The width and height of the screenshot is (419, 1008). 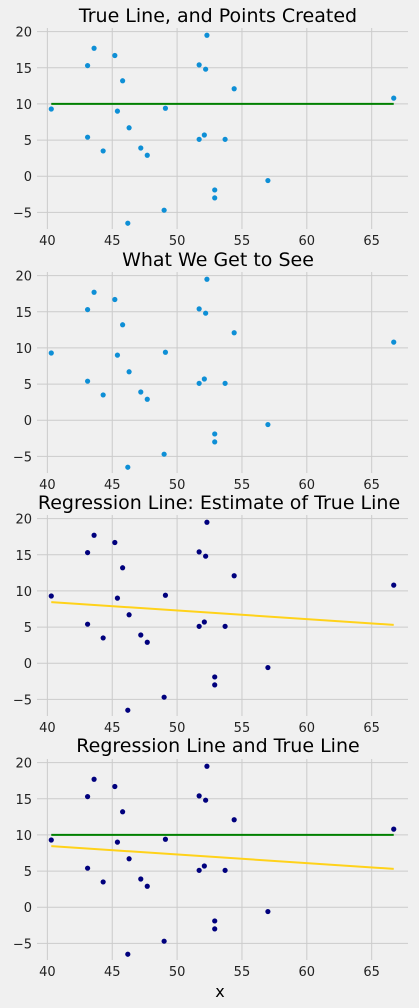 I want to click on y-tick-labels-1: −5 0 5 10 15 20, so click(x=22, y=124).